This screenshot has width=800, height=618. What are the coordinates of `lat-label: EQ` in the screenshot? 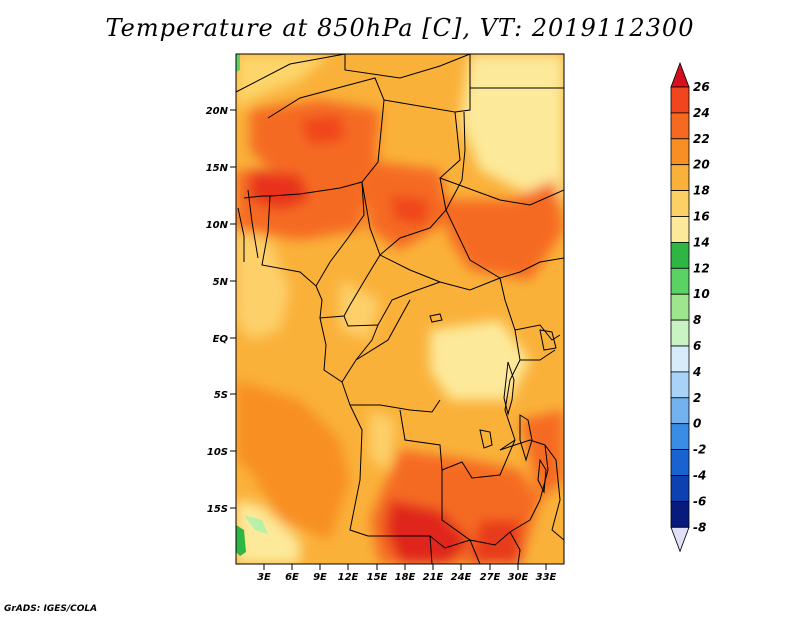 It's located at (221, 339).